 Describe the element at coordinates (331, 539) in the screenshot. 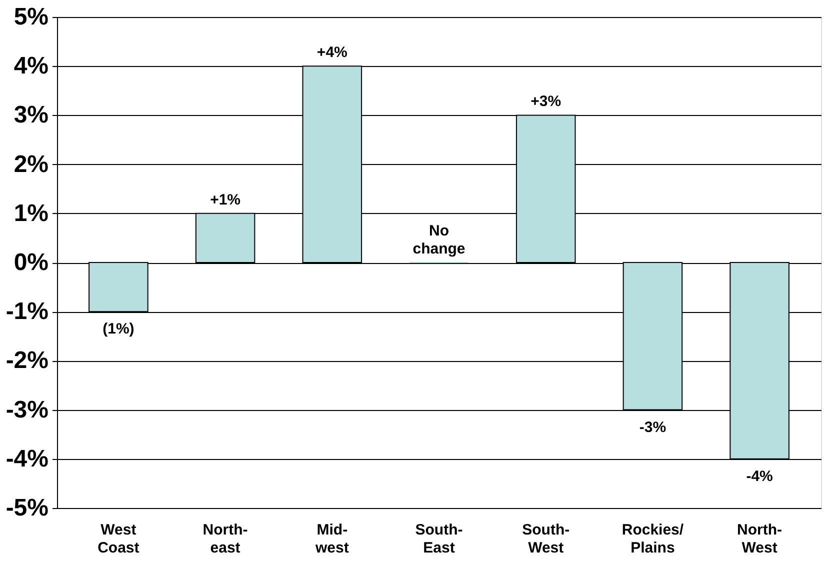

I see `x-tick-label: Mid- west` at that location.